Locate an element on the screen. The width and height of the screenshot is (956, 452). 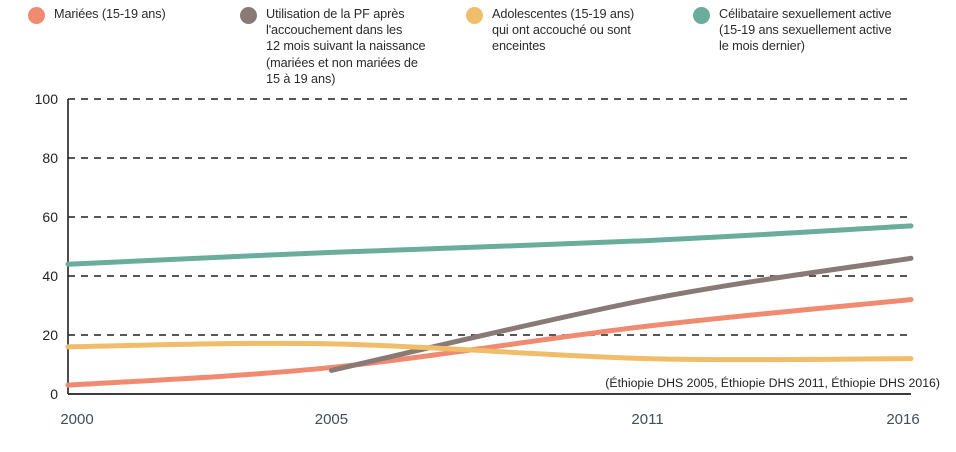
x-axis-tick-label: 2005 is located at coordinates (331, 419).